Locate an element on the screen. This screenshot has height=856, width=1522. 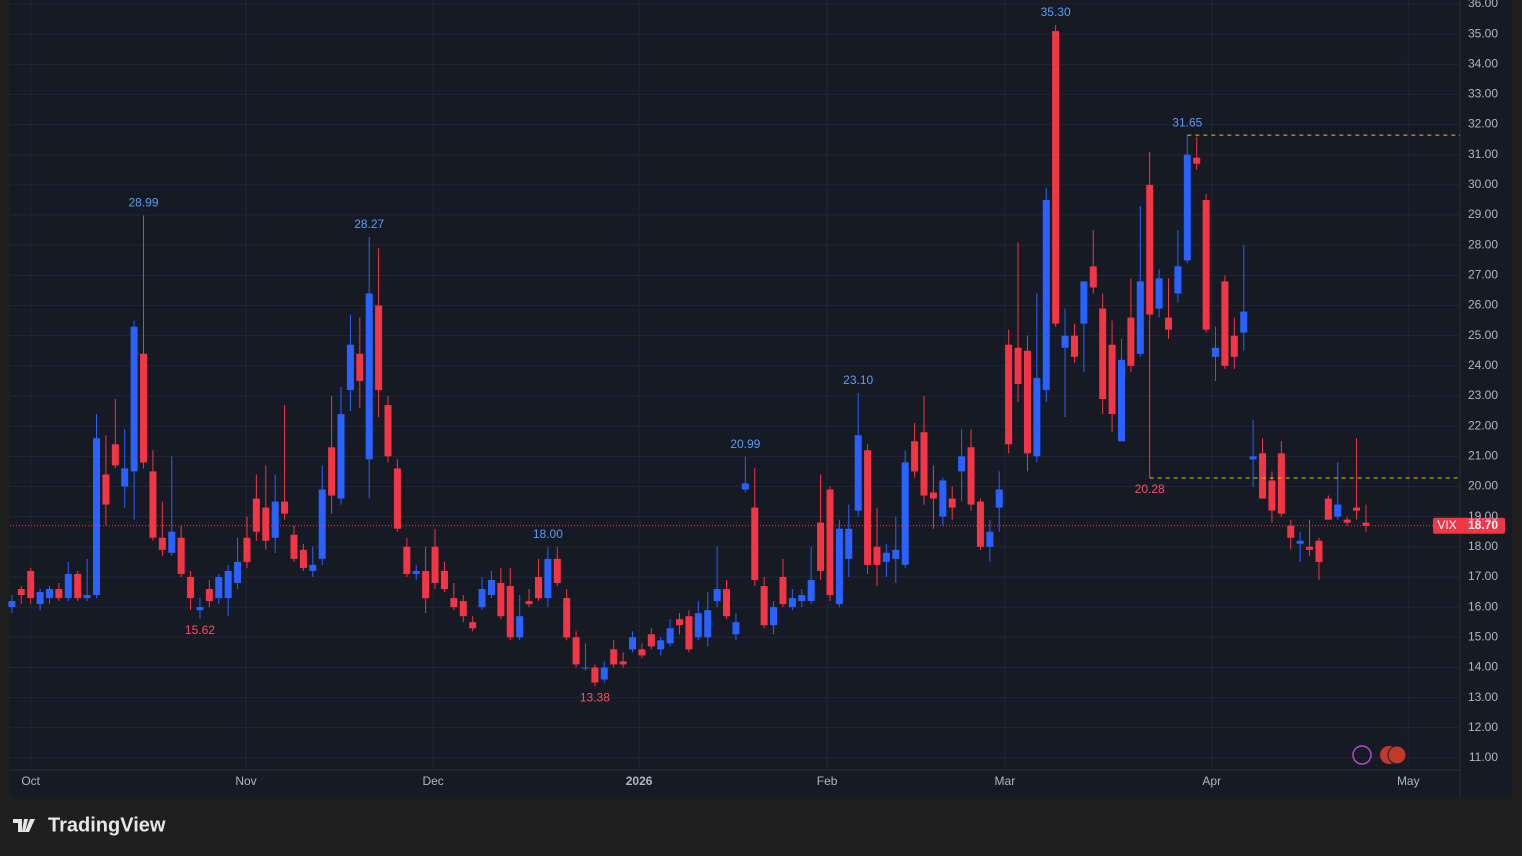
y-tick-label: 26.00 is located at coordinates (1483, 305).